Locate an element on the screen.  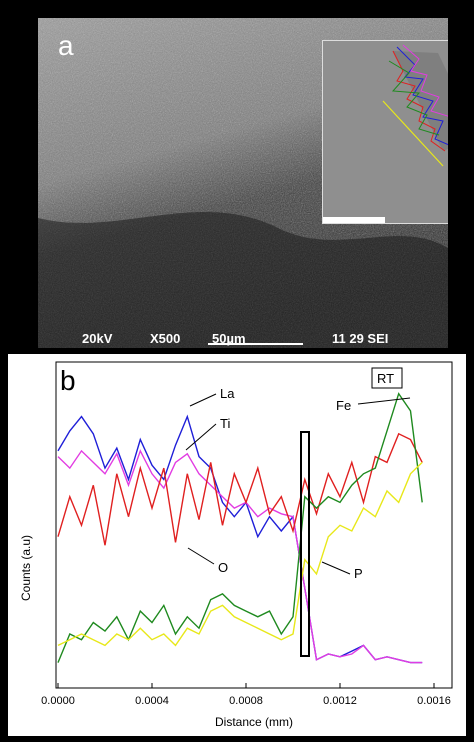
sem-kv-label: 20kV is located at coordinates (97, 338).